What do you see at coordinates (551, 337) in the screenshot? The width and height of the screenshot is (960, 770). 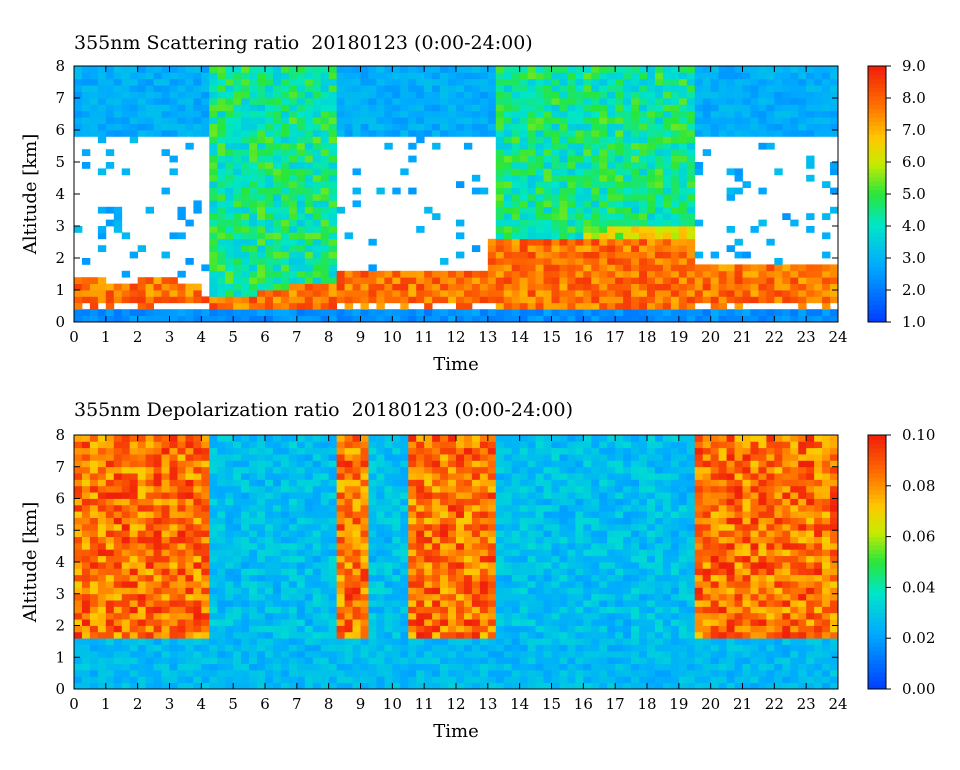 I see `x-tick-label: 15` at bounding box center [551, 337].